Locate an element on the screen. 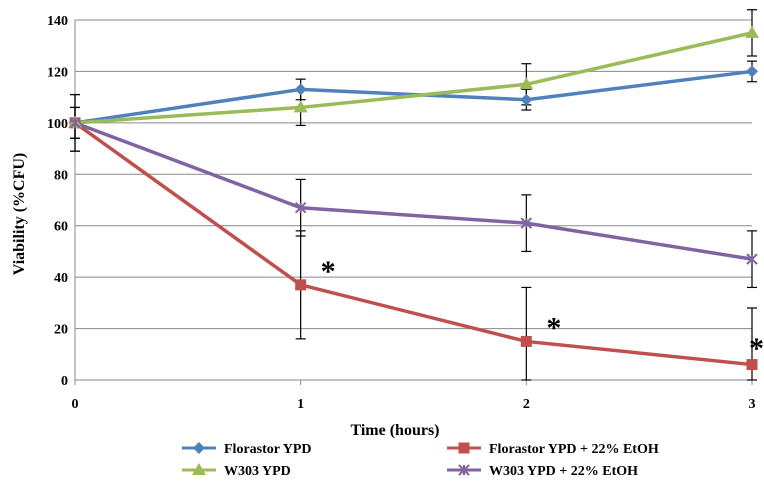  legend-item: W303 YPD + 22% EtOH is located at coordinates (542, 471).